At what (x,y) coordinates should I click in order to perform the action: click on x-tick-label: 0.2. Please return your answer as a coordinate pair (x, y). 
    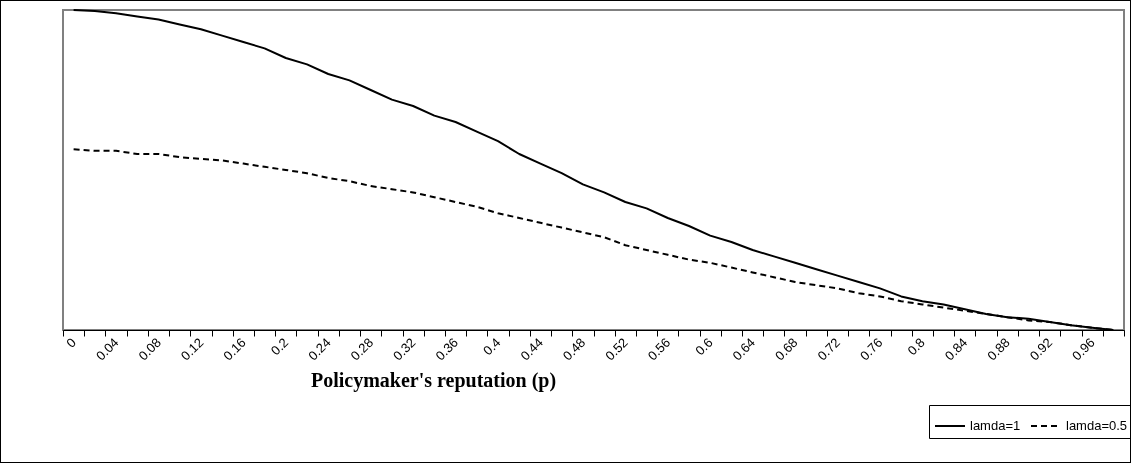
    Looking at the image, I should click on (279, 346).